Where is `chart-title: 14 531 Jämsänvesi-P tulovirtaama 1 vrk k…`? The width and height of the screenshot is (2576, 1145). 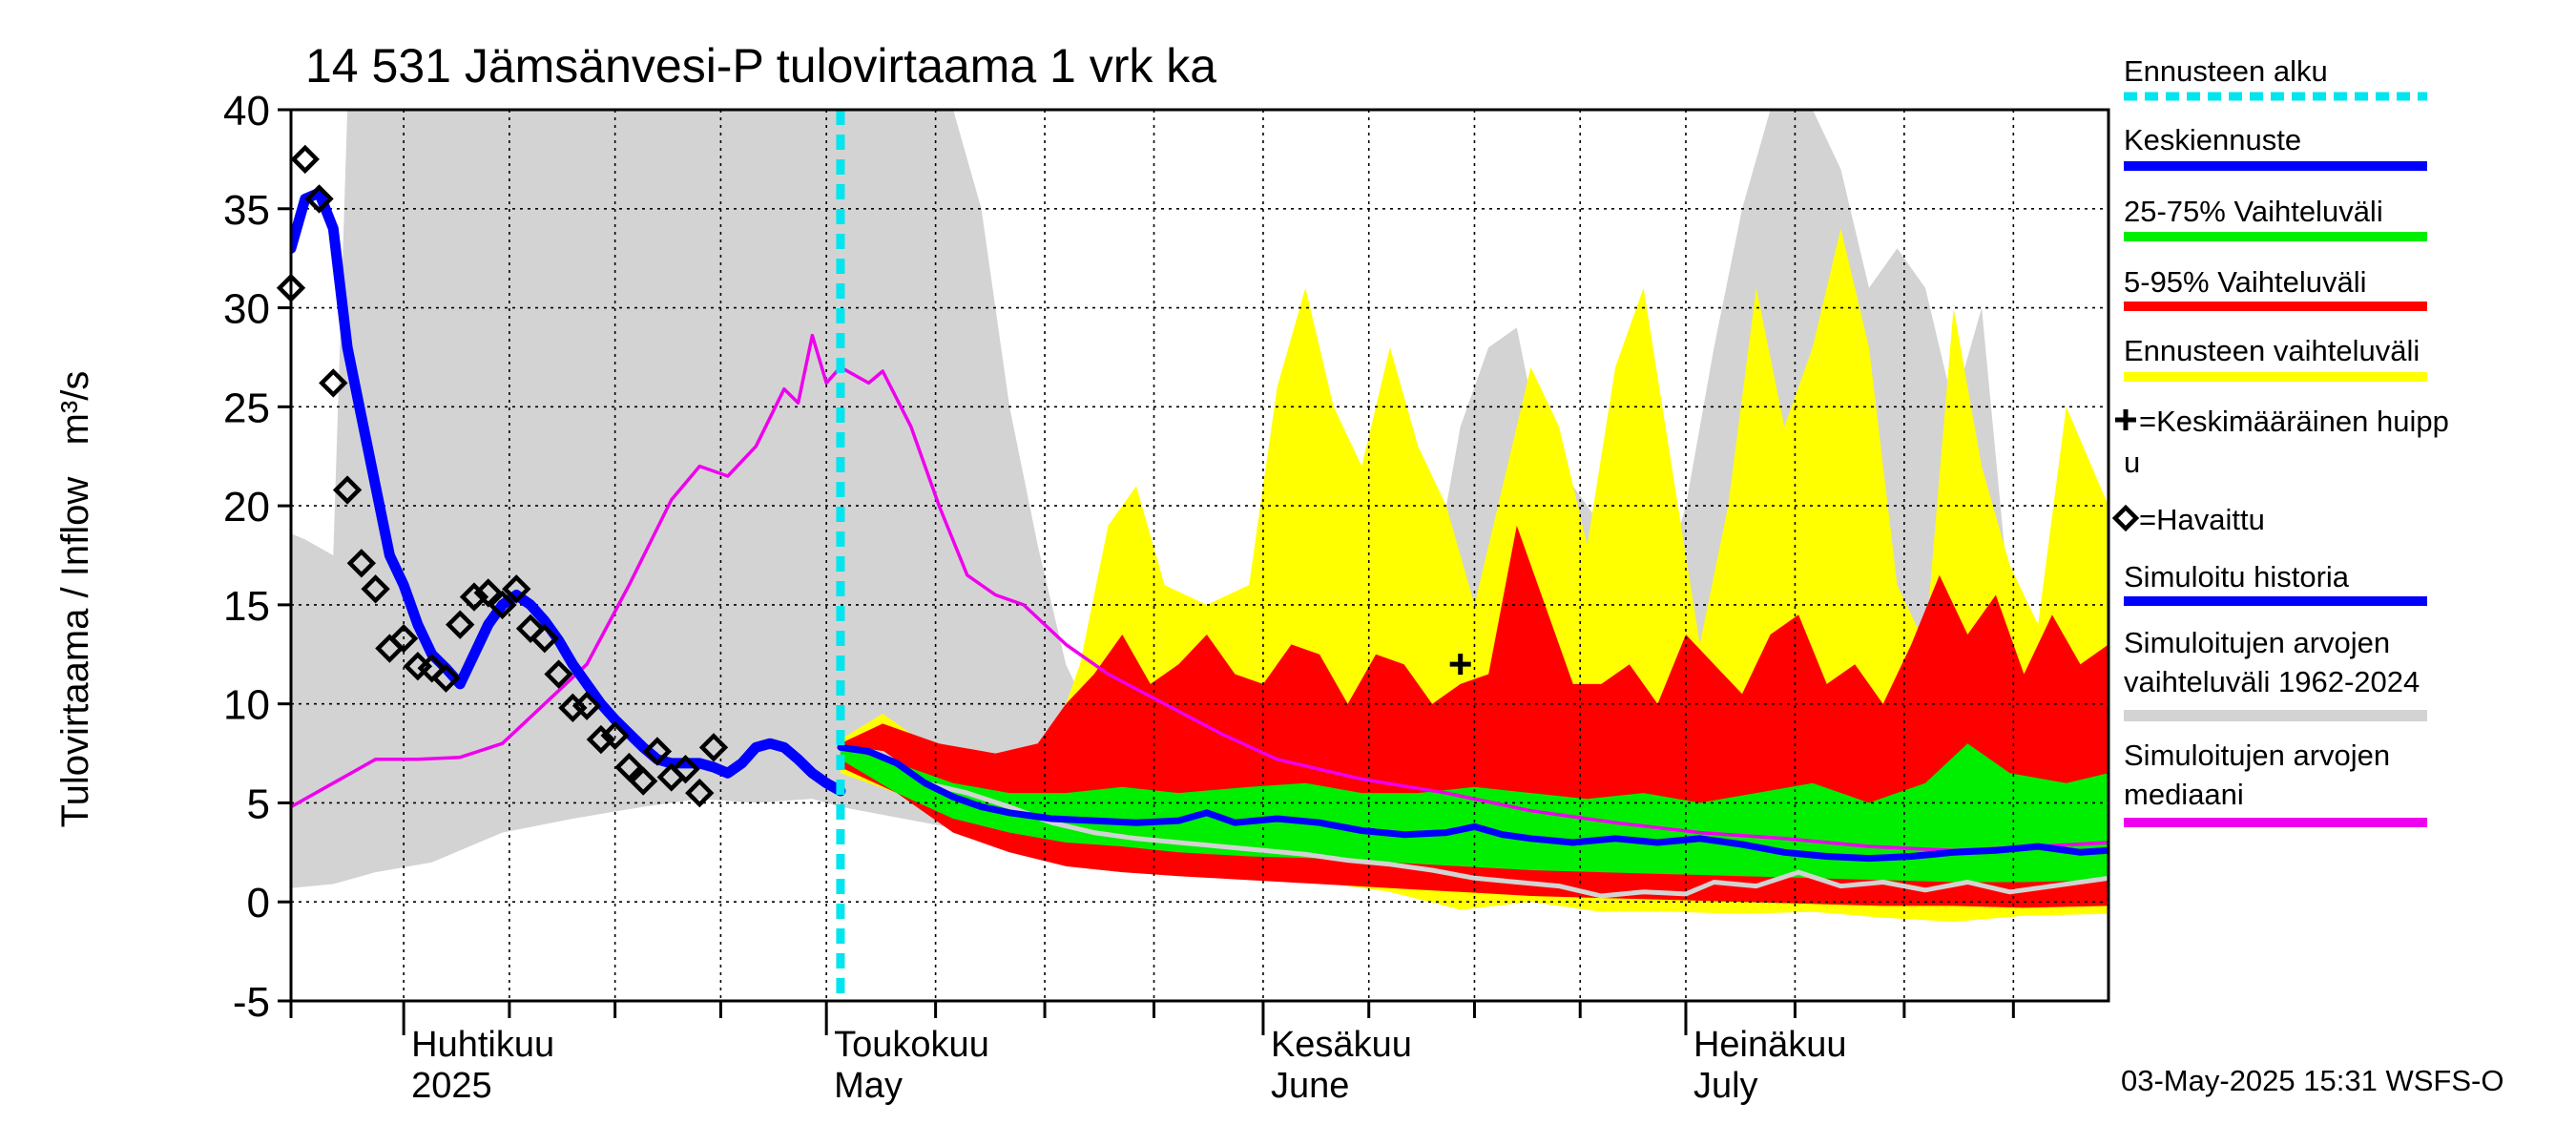
chart-title: 14 531 Jämsänvesi-P tulovirtaama 1 vrk k… is located at coordinates (760, 66).